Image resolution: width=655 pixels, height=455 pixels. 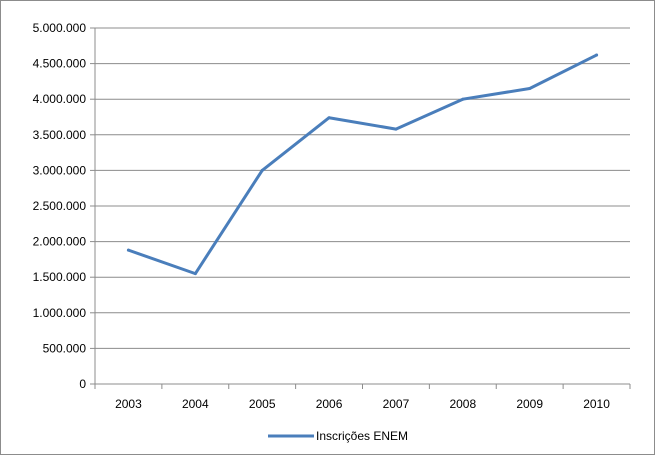 I want to click on x-tick-label: 2006, so click(x=329, y=404).